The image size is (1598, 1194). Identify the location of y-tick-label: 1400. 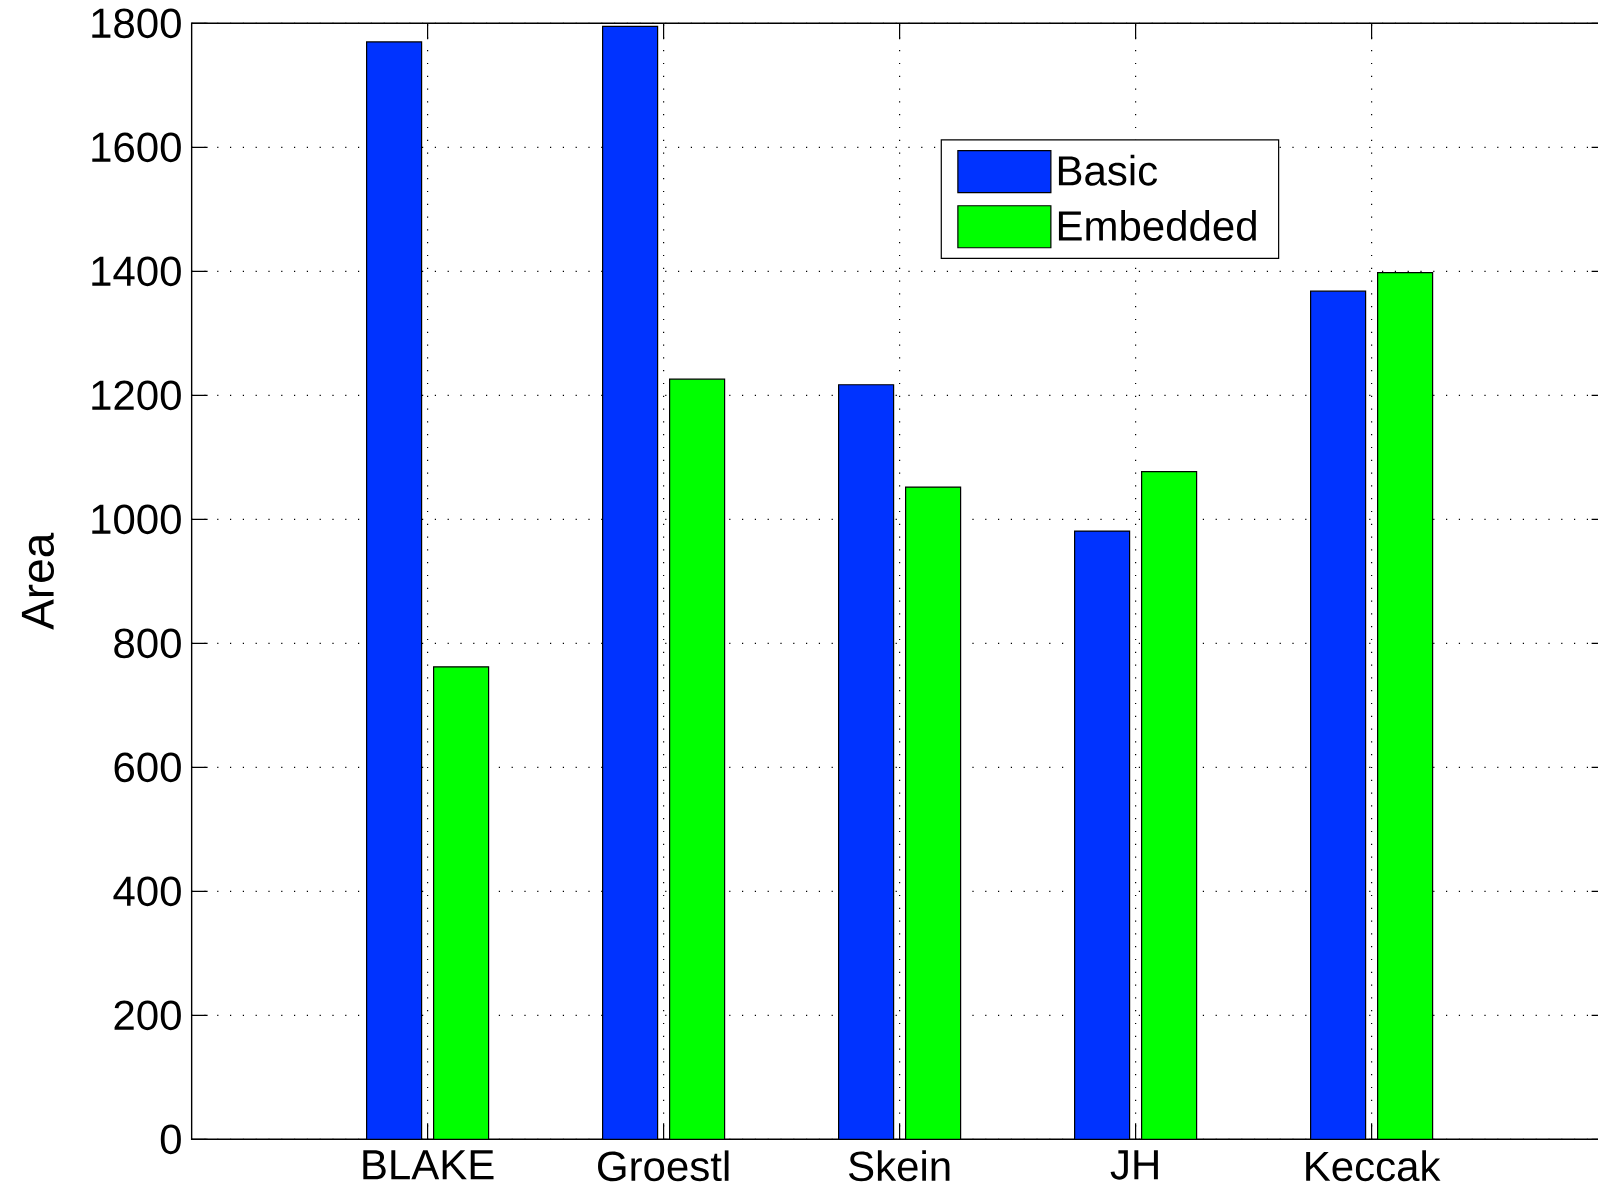
(136, 271).